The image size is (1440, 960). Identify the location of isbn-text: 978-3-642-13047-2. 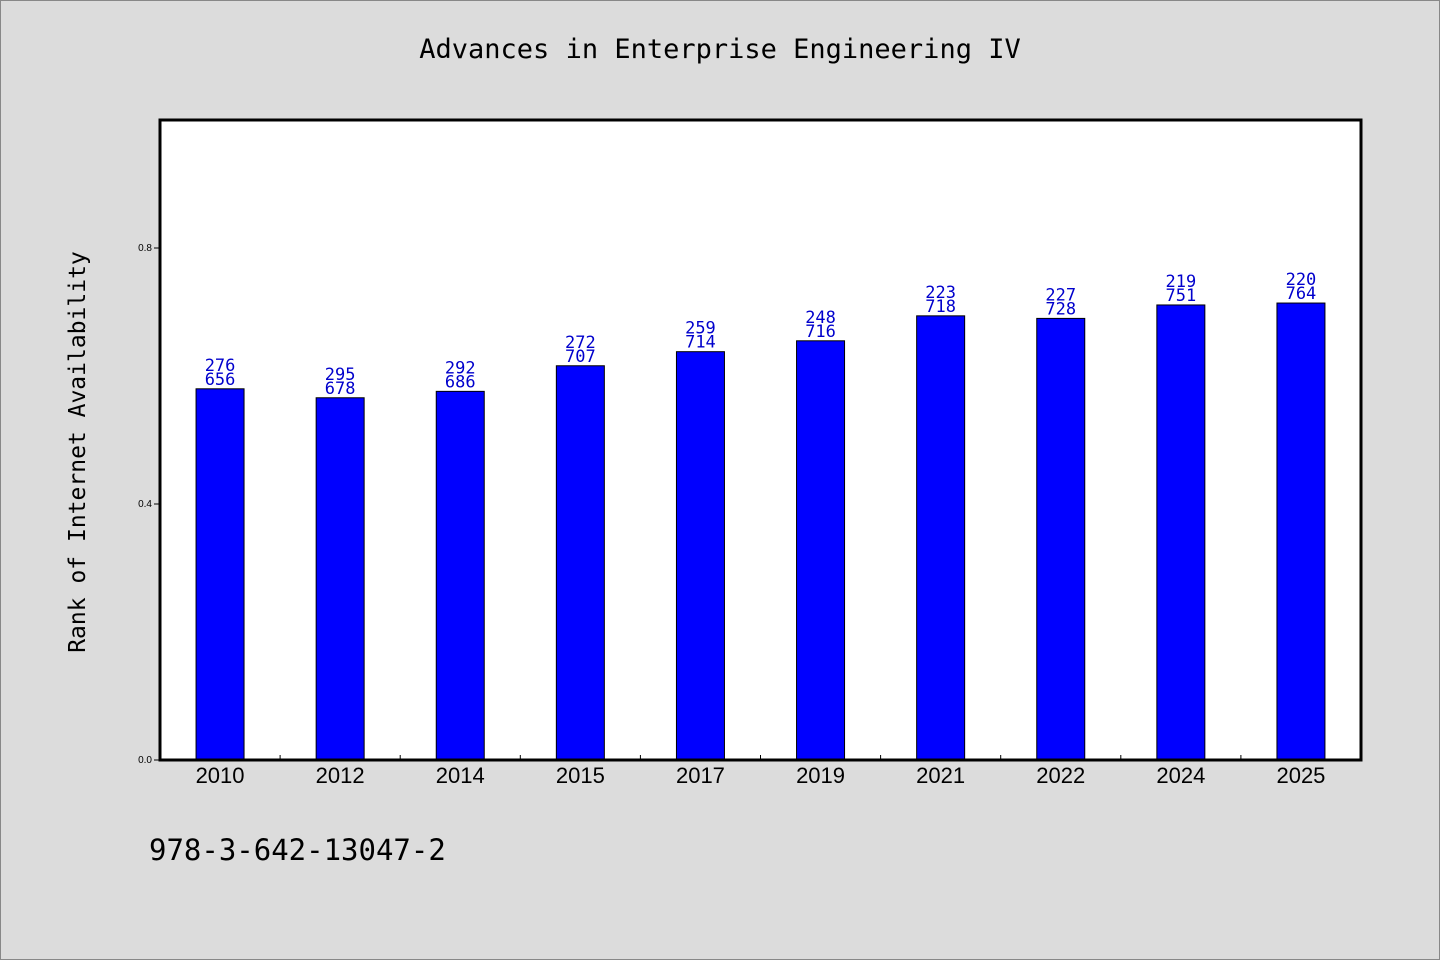
(297, 850).